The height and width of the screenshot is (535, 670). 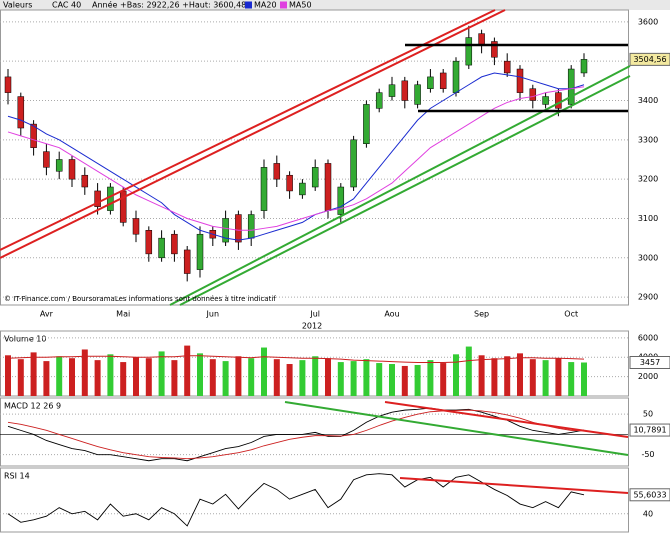 What do you see at coordinates (391, 314) in the screenshot?
I see `x-tick-label: Aou` at bounding box center [391, 314].